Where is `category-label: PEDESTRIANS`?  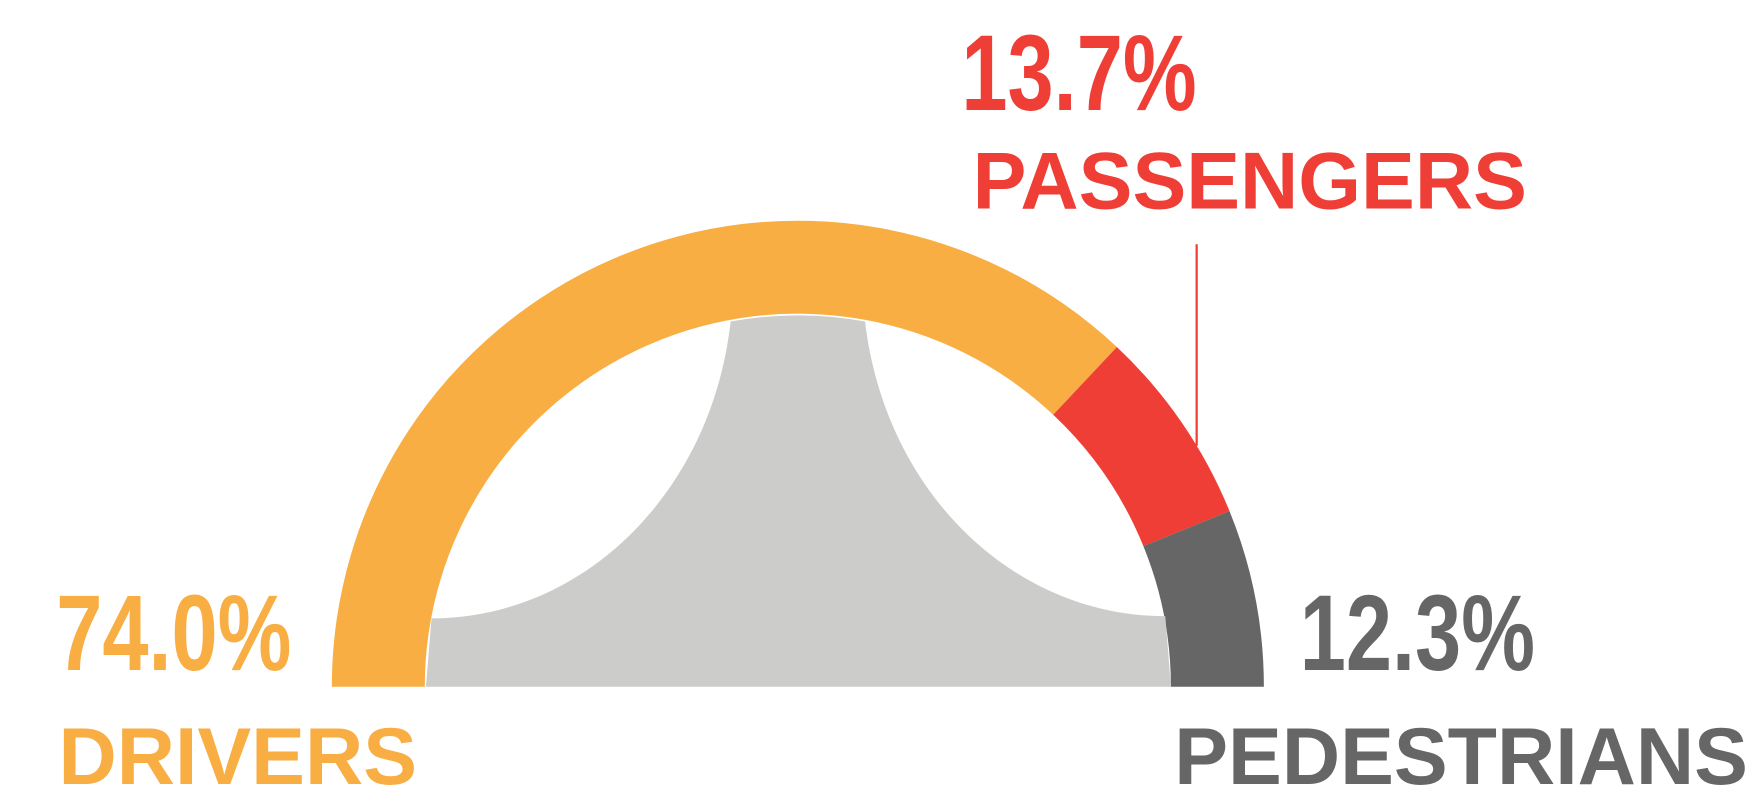
category-label: PEDESTRIANS is located at coordinates (1461, 756).